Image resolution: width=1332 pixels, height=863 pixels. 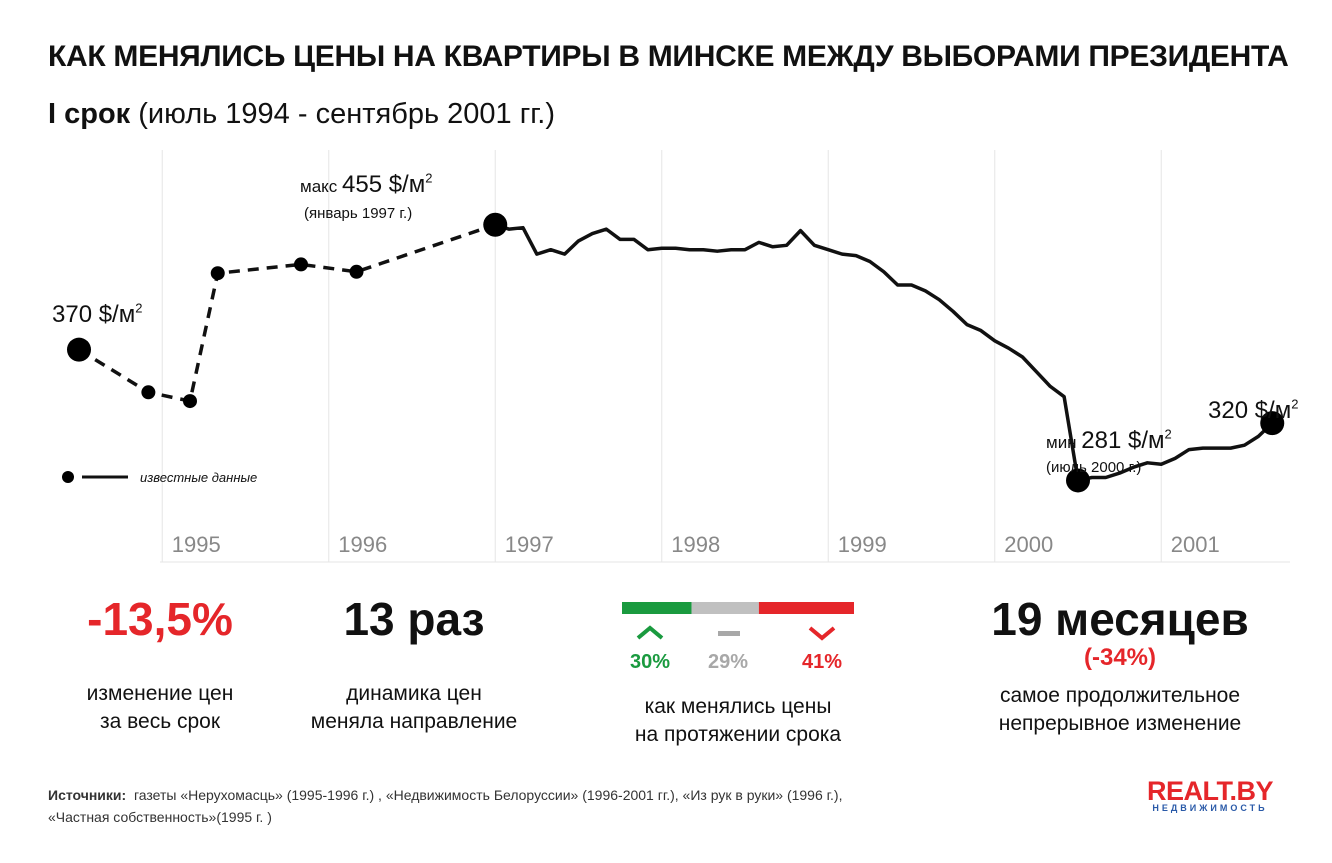 I want to click on distribution-bar-flat, so click(x=725, y=608).